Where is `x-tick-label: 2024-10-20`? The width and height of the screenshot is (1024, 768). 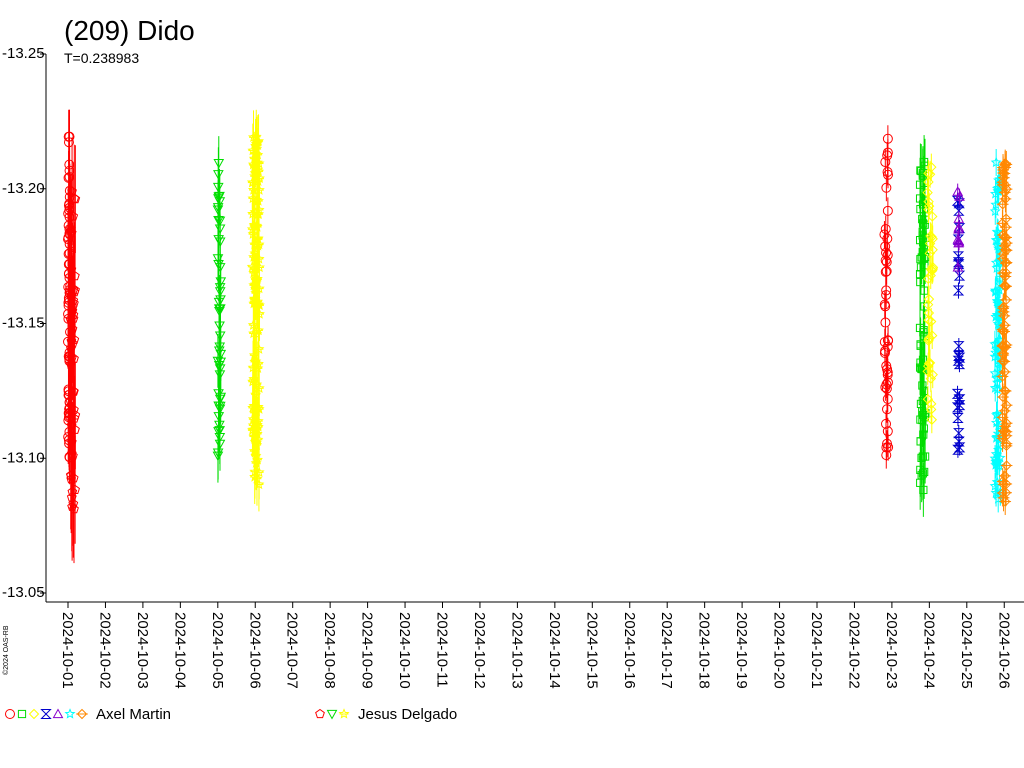
x-tick-label: 2024-10-20 is located at coordinates (779, 650).